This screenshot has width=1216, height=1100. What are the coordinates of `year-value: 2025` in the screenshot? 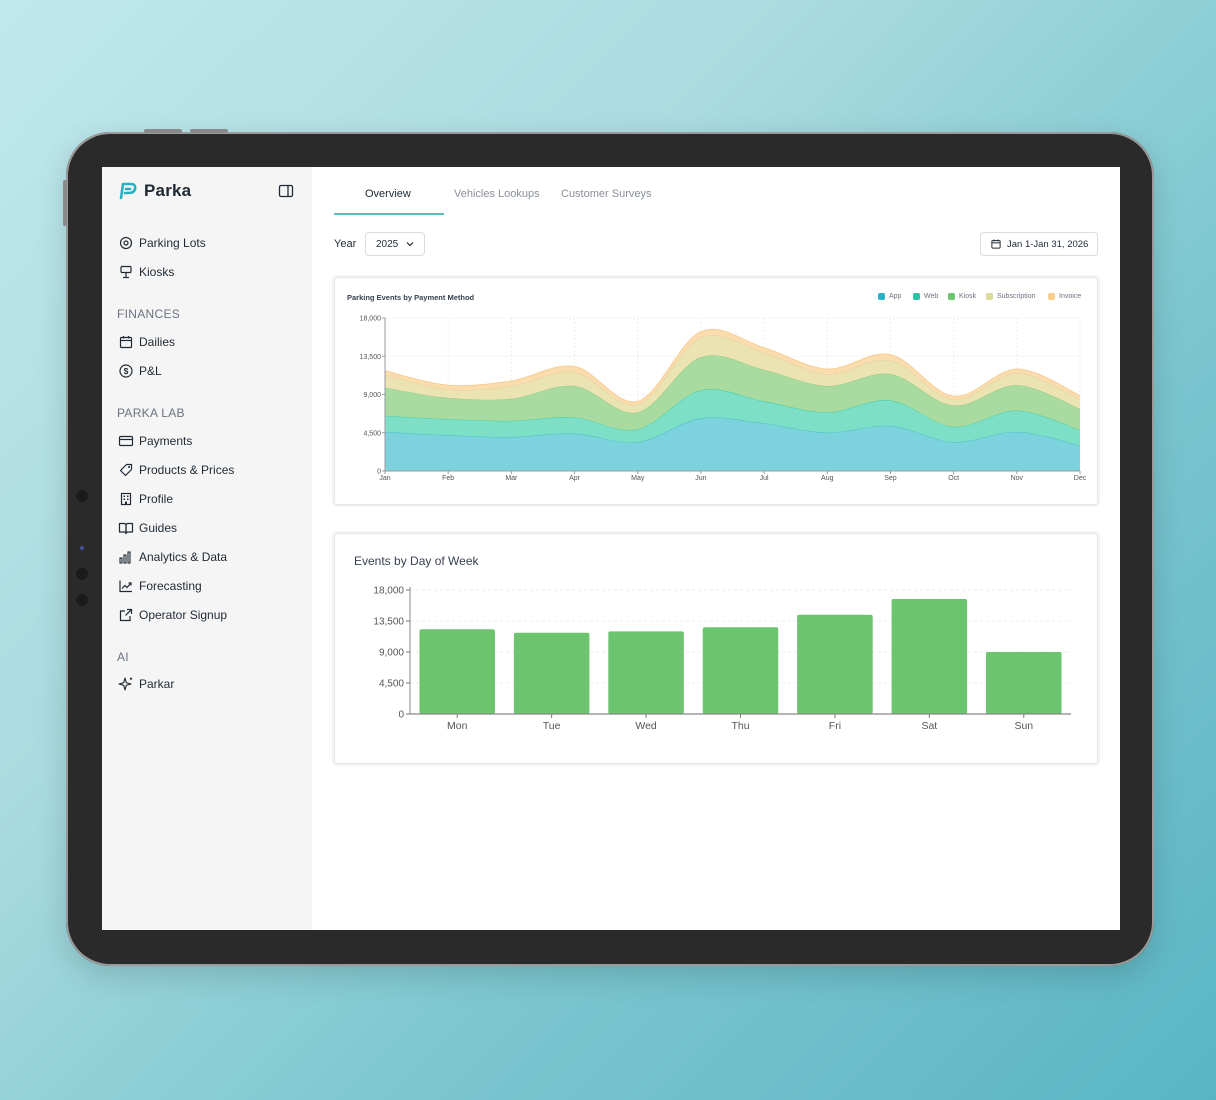 It's located at (387, 244).